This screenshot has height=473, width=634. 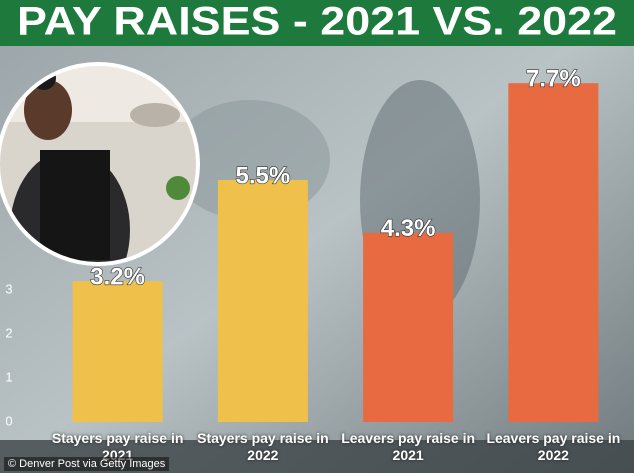 I want to click on photo-credit: © Denver Post via Getty Images, so click(x=87, y=464).